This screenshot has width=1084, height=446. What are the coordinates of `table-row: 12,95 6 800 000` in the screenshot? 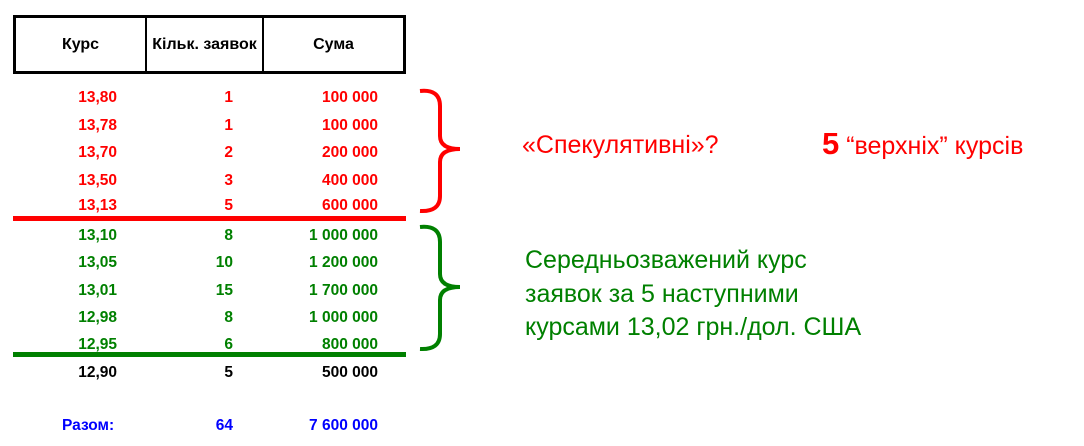 It's located at (200, 346).